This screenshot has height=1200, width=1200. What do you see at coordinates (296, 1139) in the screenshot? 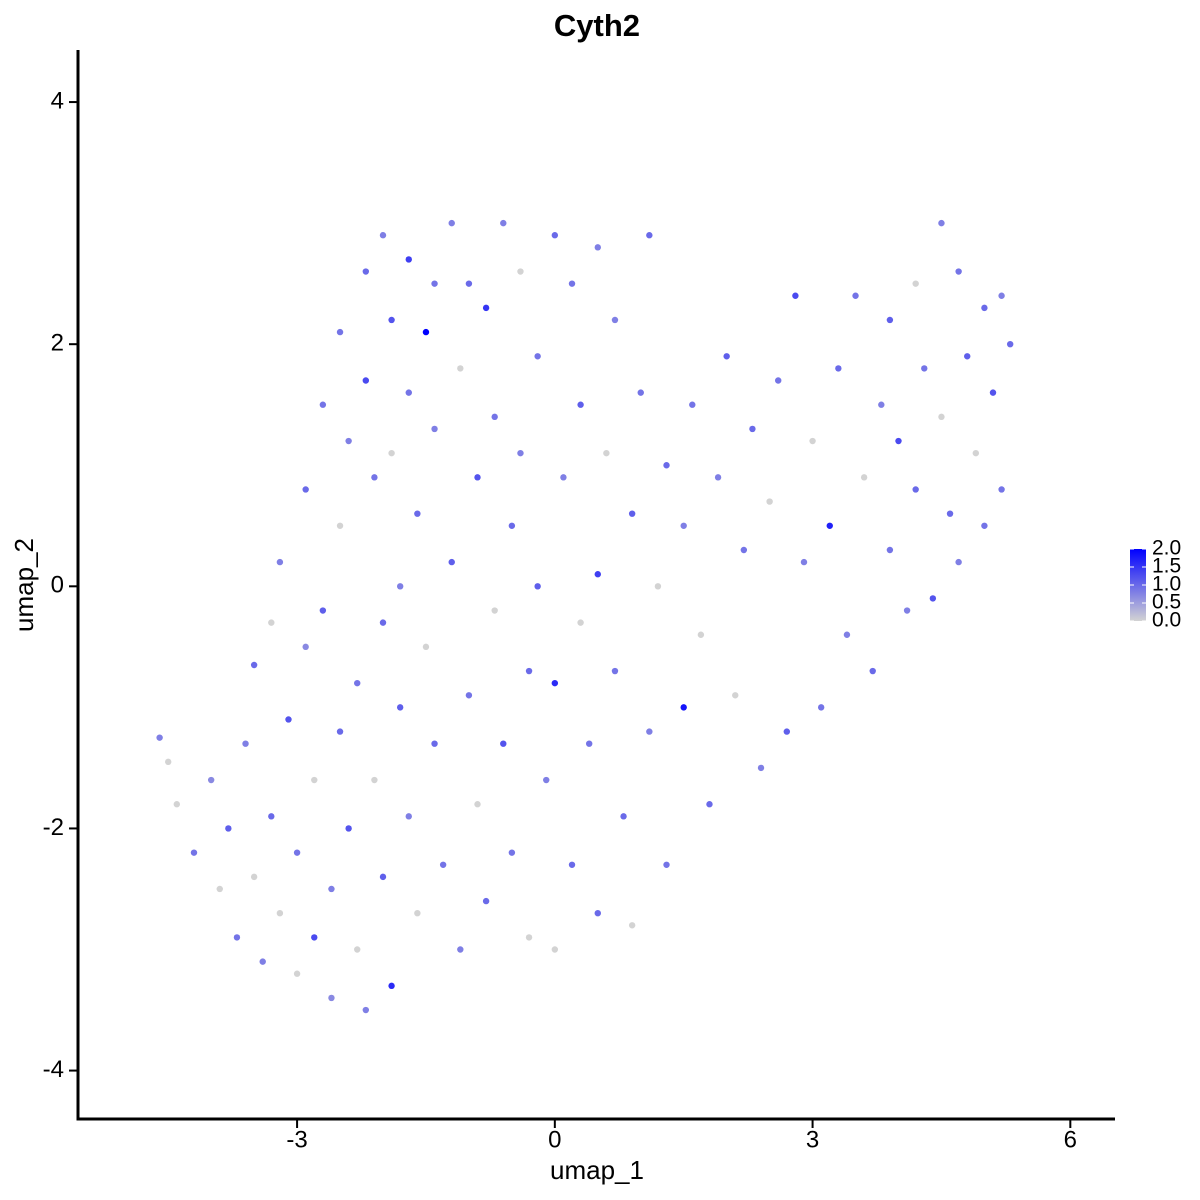
I see `x-tick-label: -3` at bounding box center [296, 1139].